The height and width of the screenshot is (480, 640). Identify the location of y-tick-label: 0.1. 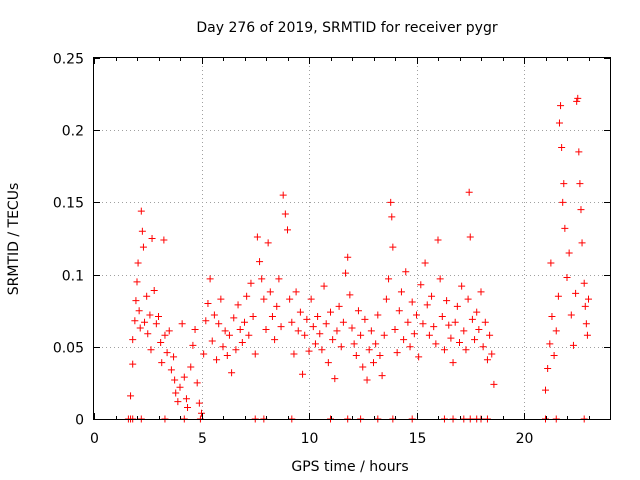
(73, 277).